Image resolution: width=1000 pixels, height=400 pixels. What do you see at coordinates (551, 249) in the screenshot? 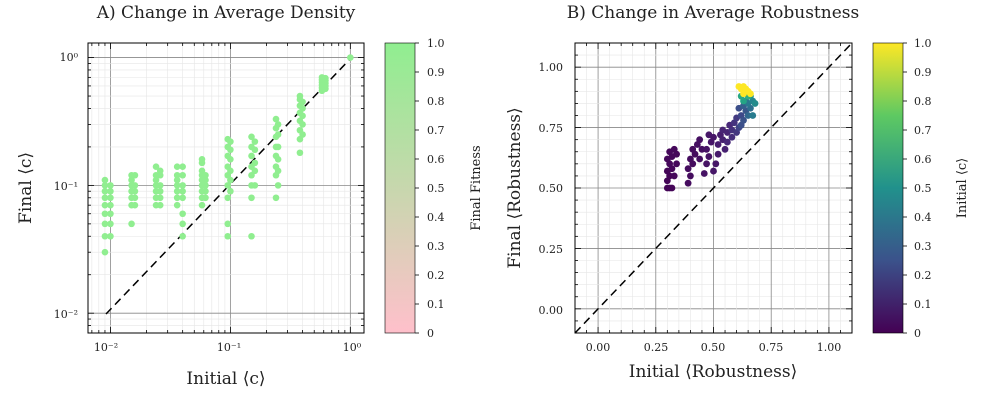
I see `panel-b-ytick-label: 0.25` at bounding box center [551, 249].